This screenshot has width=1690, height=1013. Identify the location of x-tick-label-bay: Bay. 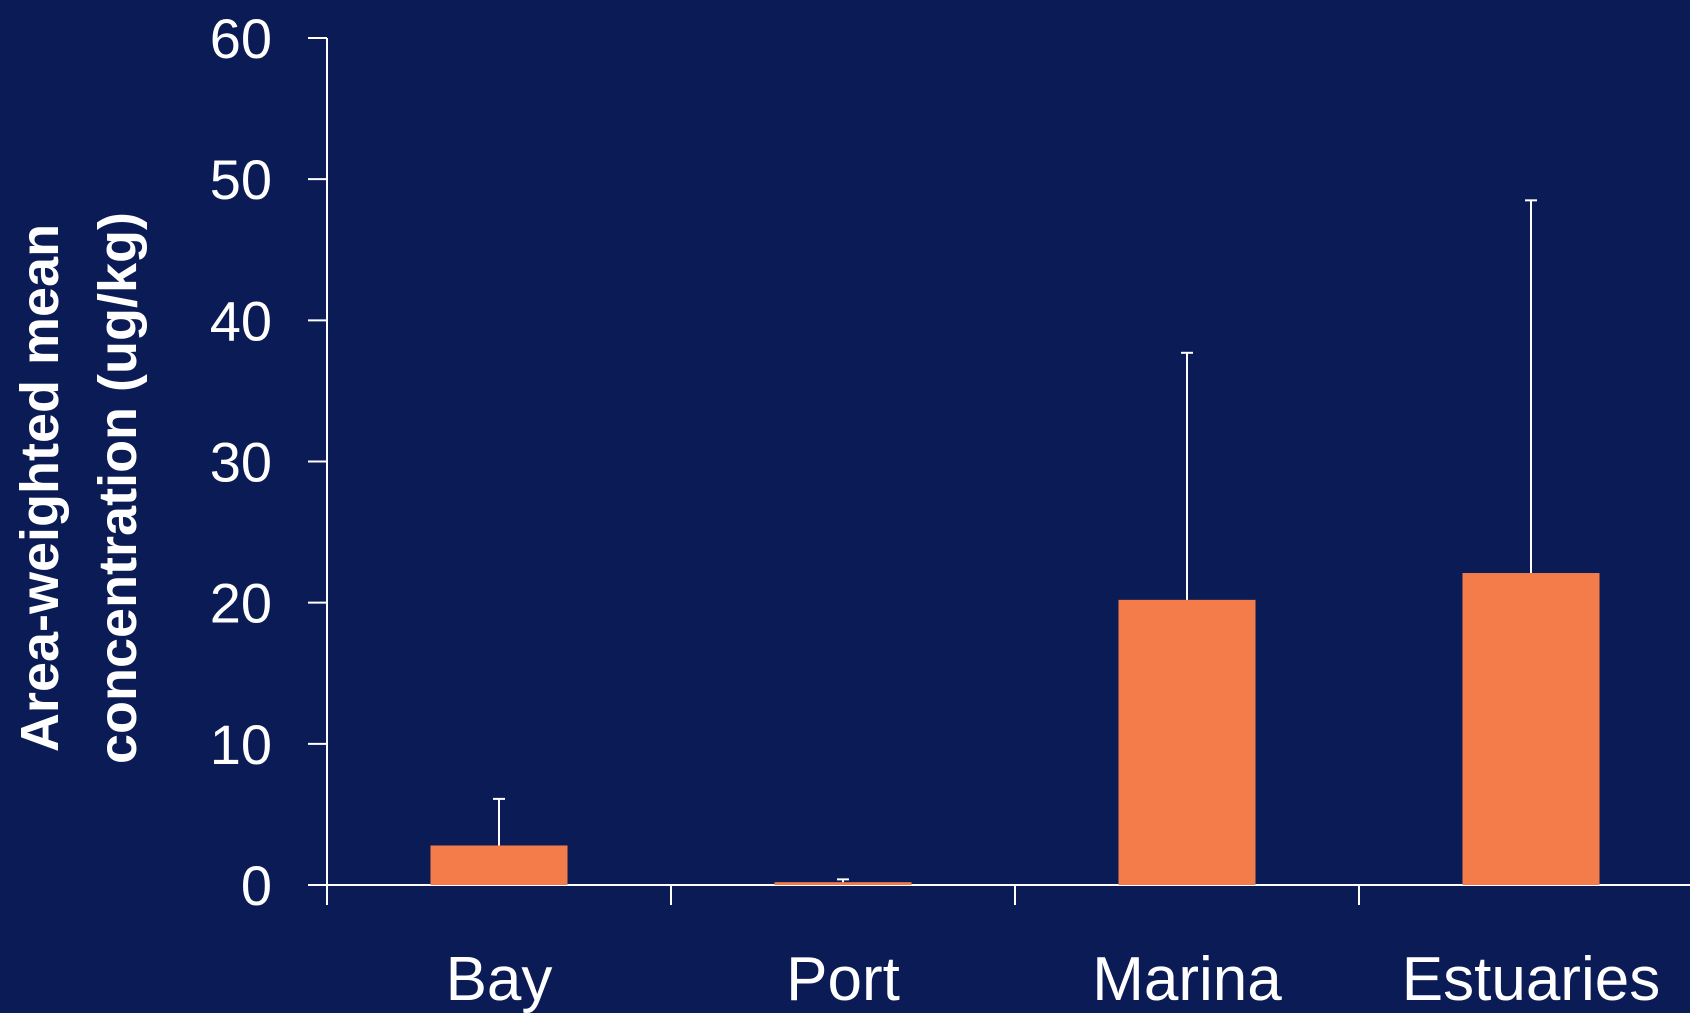
(499, 979).